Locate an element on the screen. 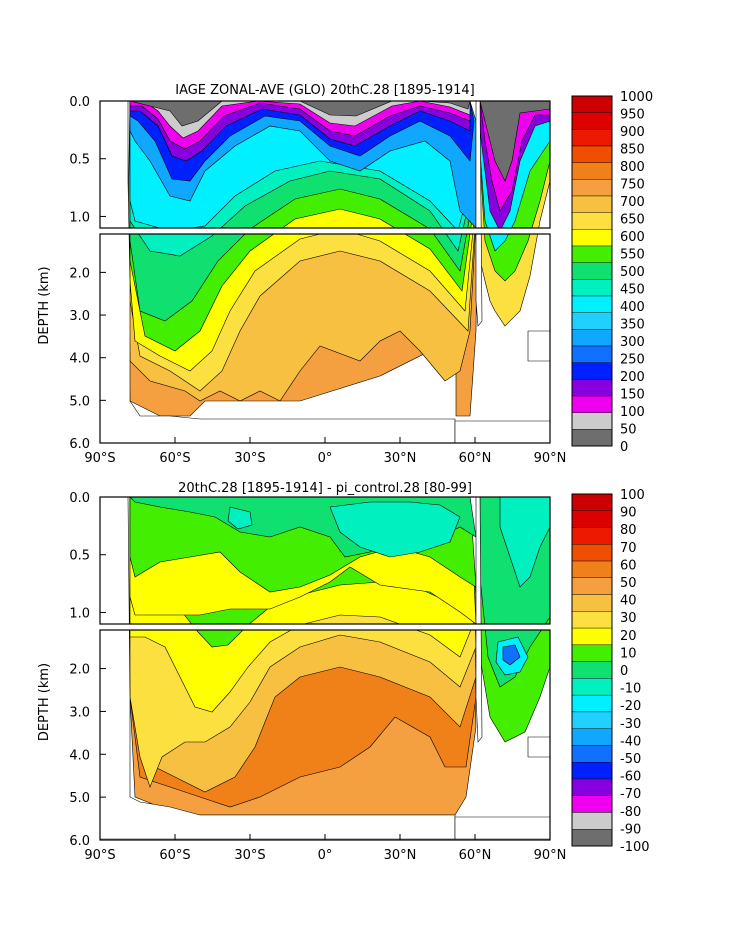  colorbar-label: 250 is located at coordinates (632, 360).